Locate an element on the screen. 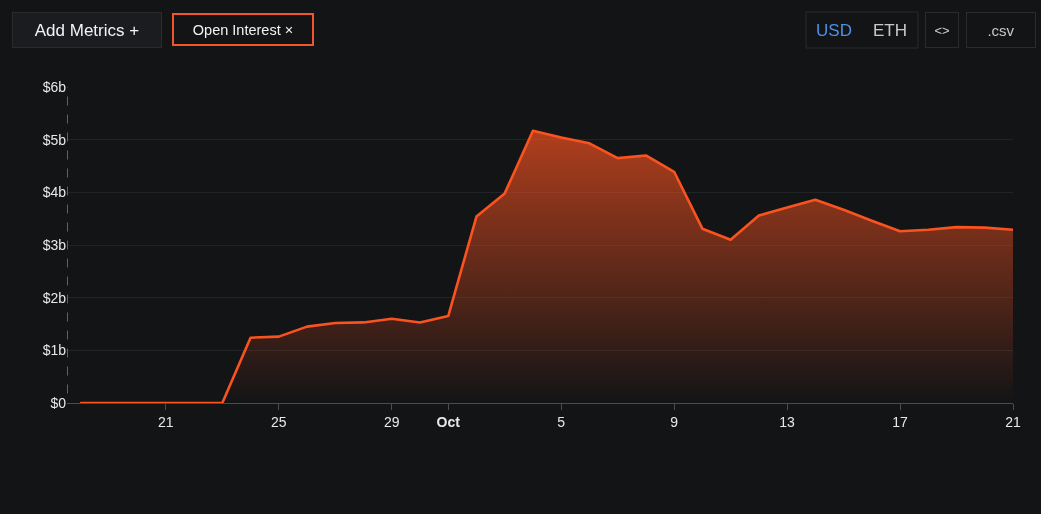  x-tick-label: 5 is located at coordinates (561, 421).